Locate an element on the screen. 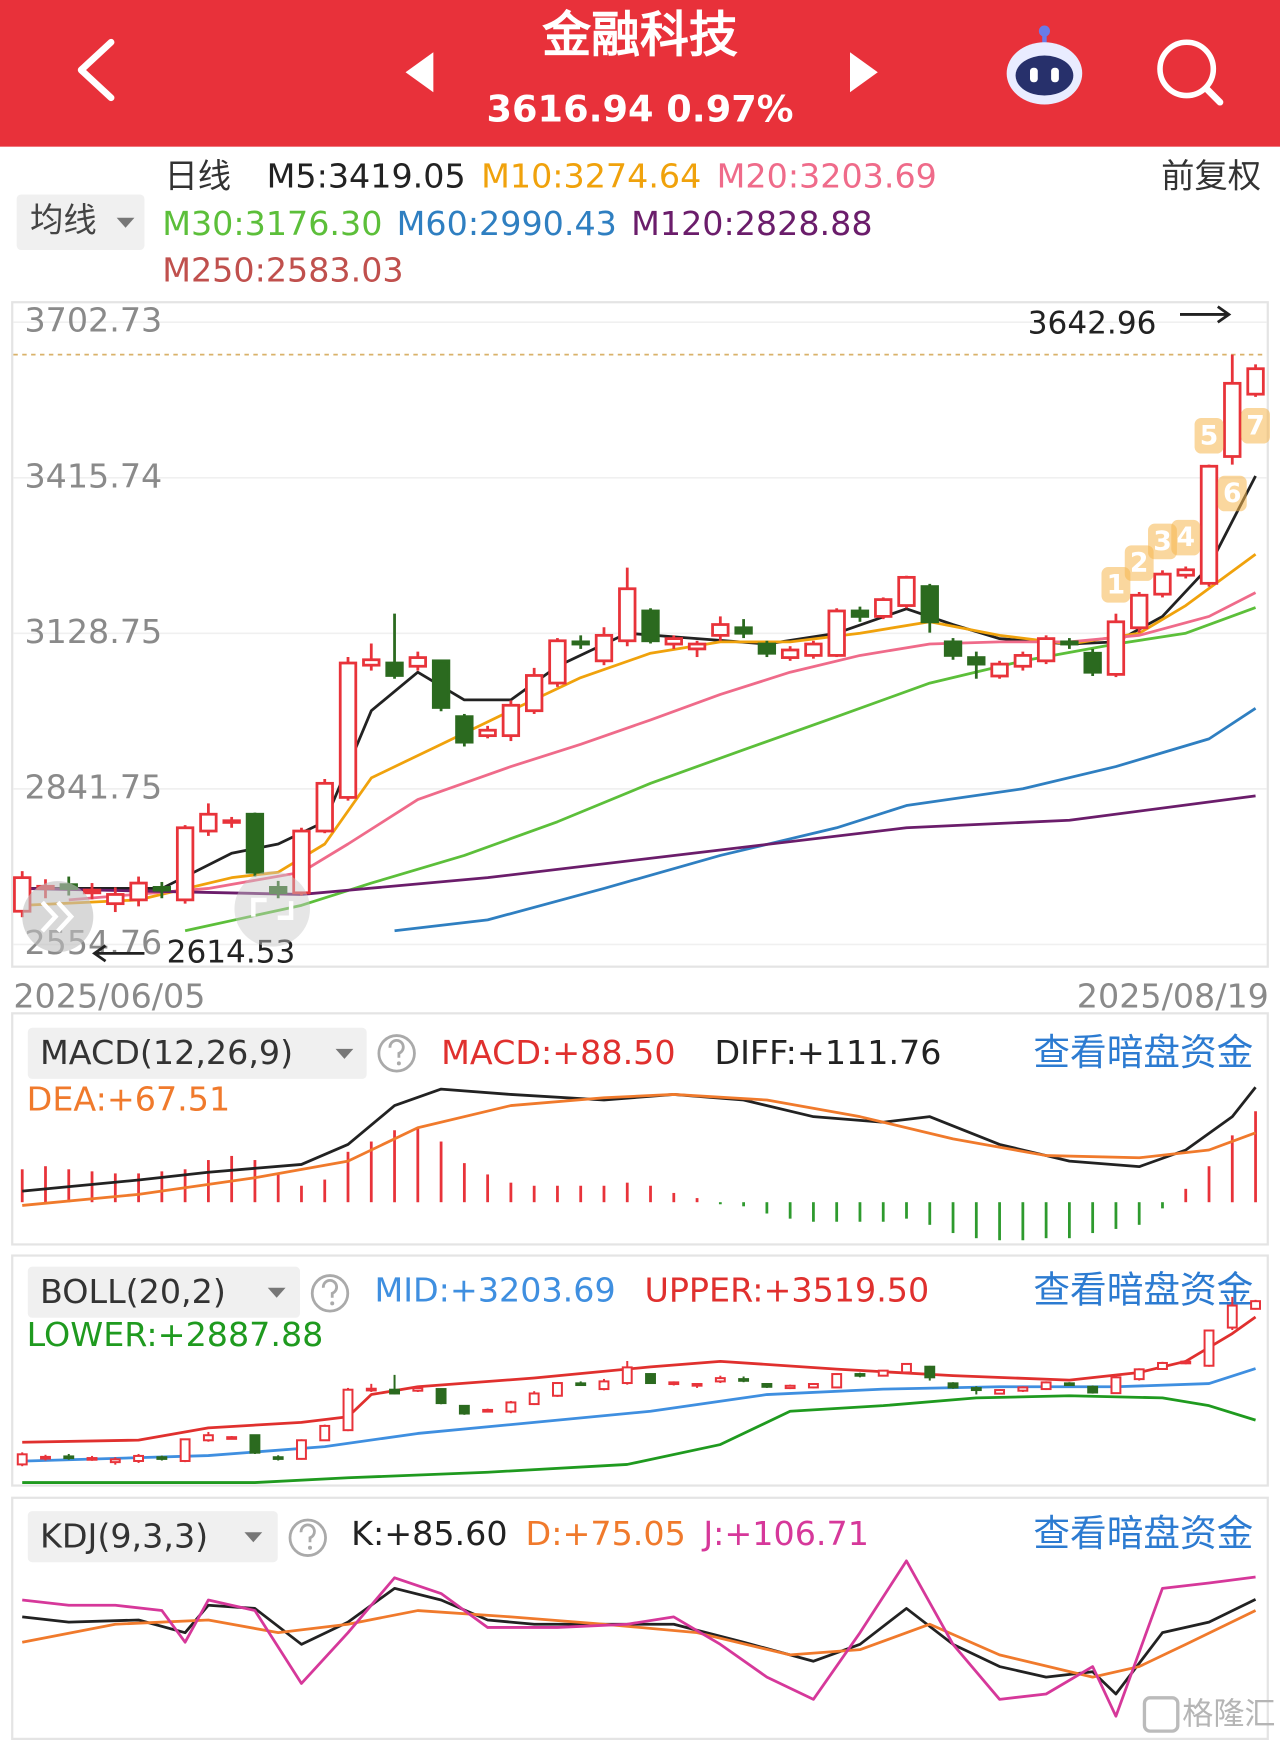 This screenshot has width=1280, height=1744. signal-marker: 1 is located at coordinates (1116, 585).